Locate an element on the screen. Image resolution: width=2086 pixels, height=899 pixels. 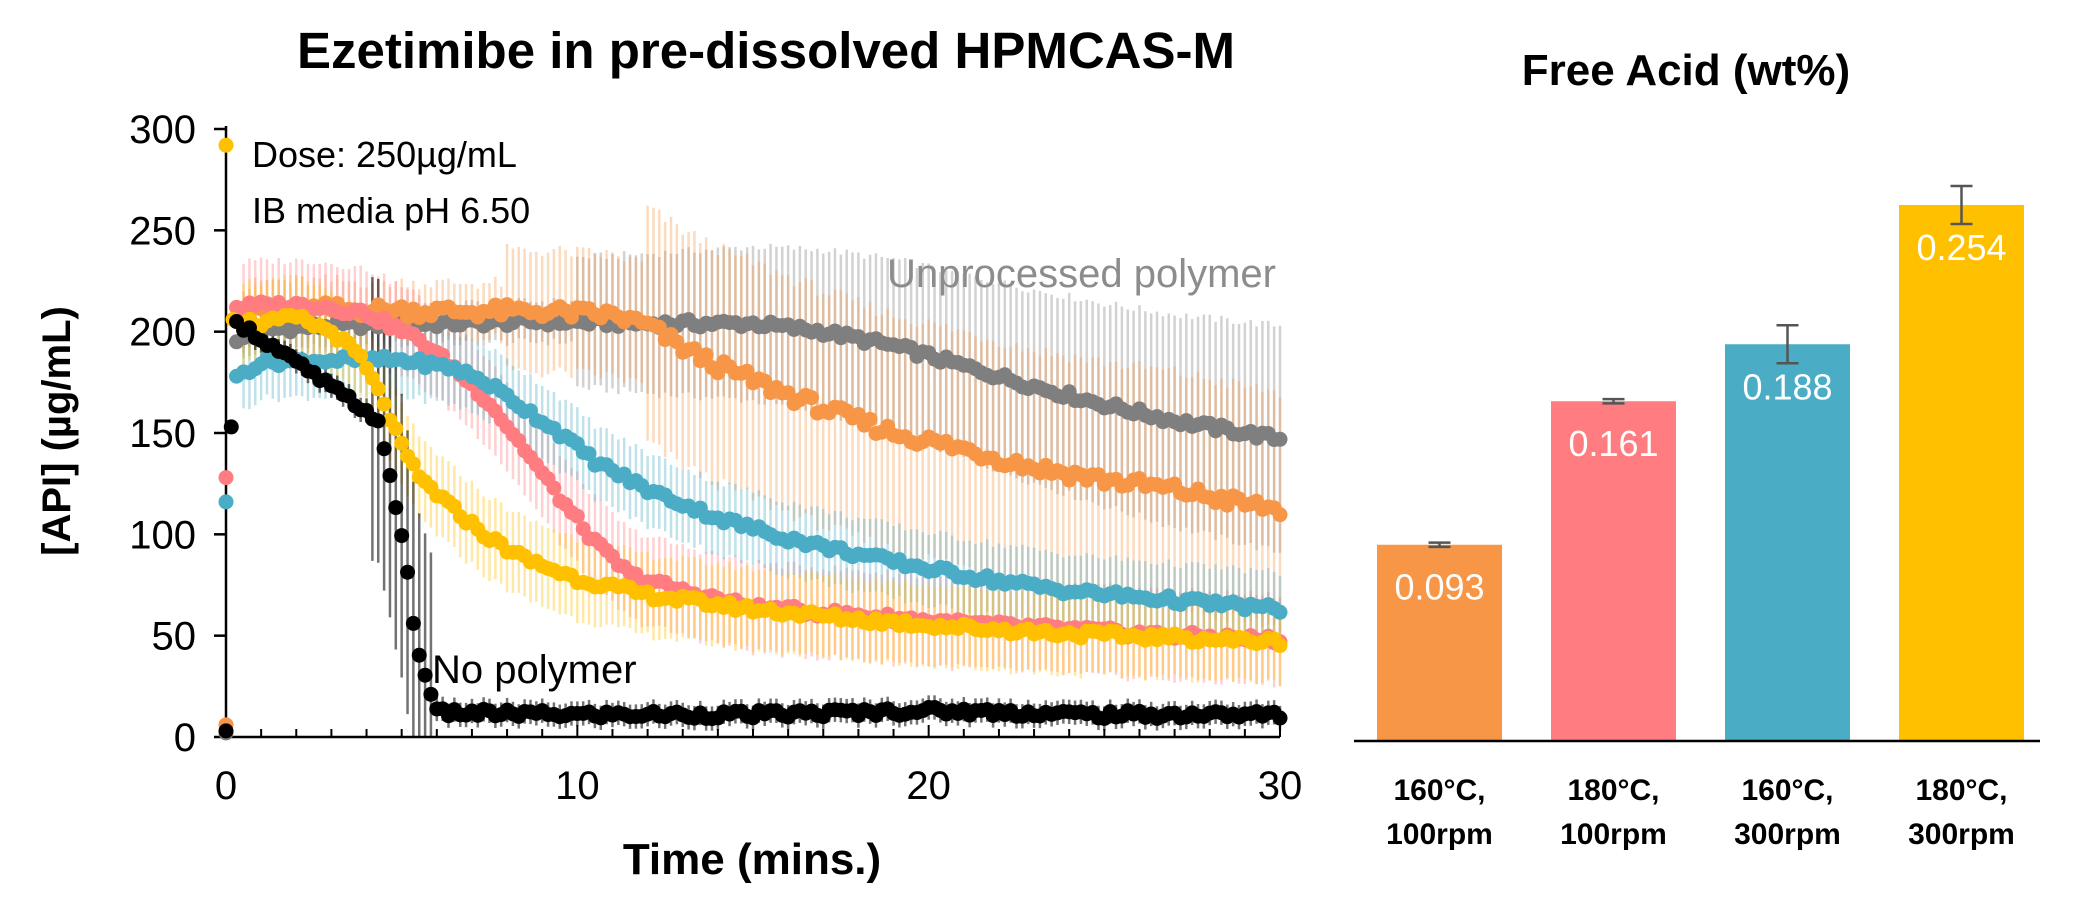
left-chart-title: Ezetimibe in pre-dissolved HPMCAS-M is located at coordinates (766, 50).